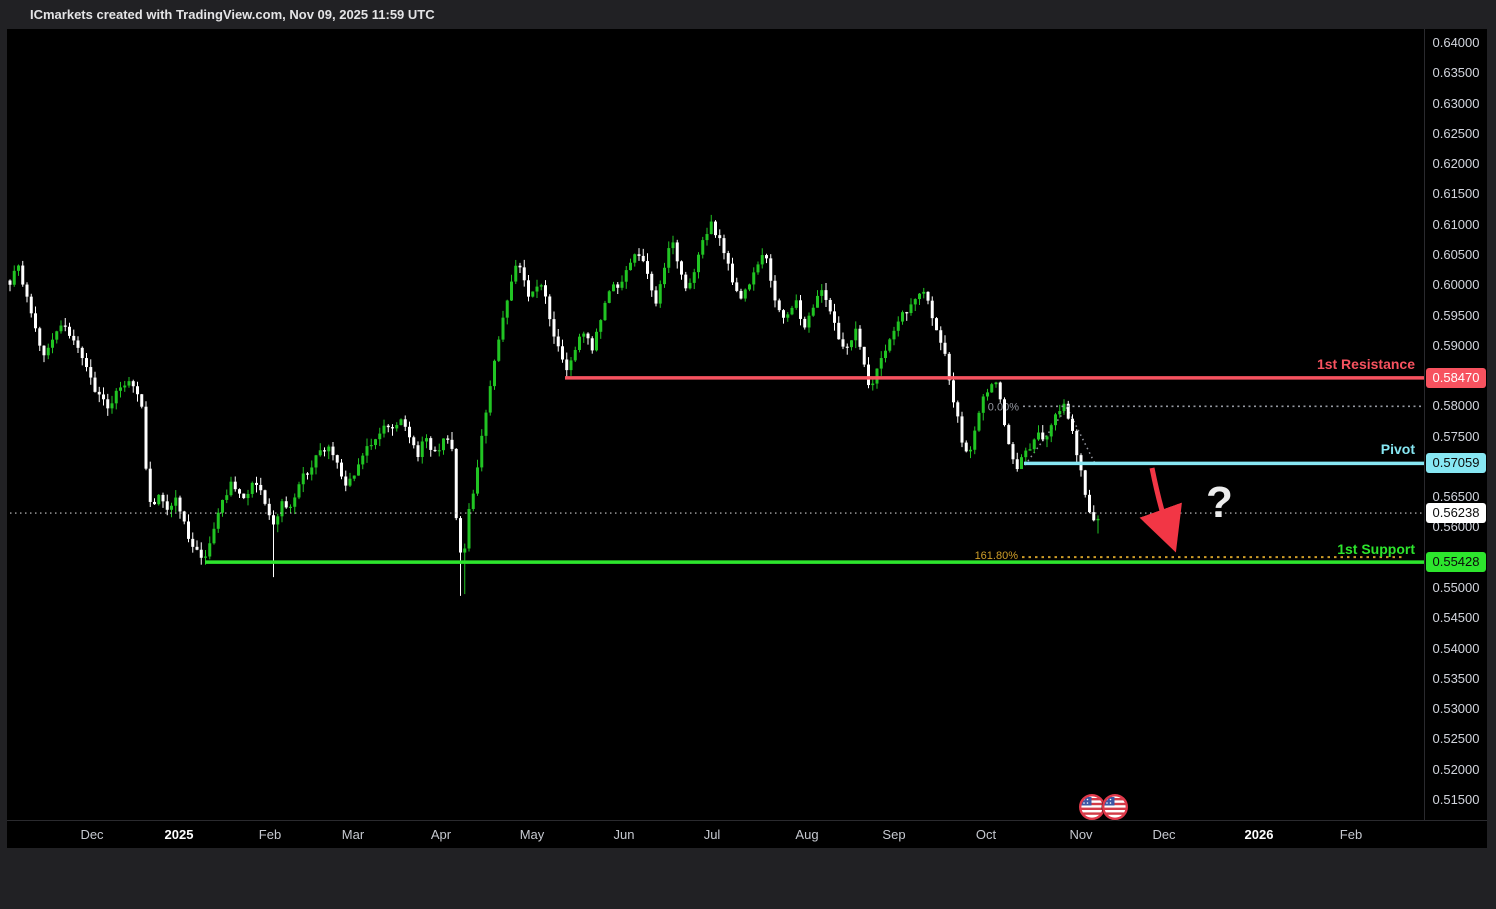 Image resolution: width=1496 pixels, height=909 pixels. What do you see at coordinates (1456, 648) in the screenshot?
I see `price-tick: 0.54000` at bounding box center [1456, 648].